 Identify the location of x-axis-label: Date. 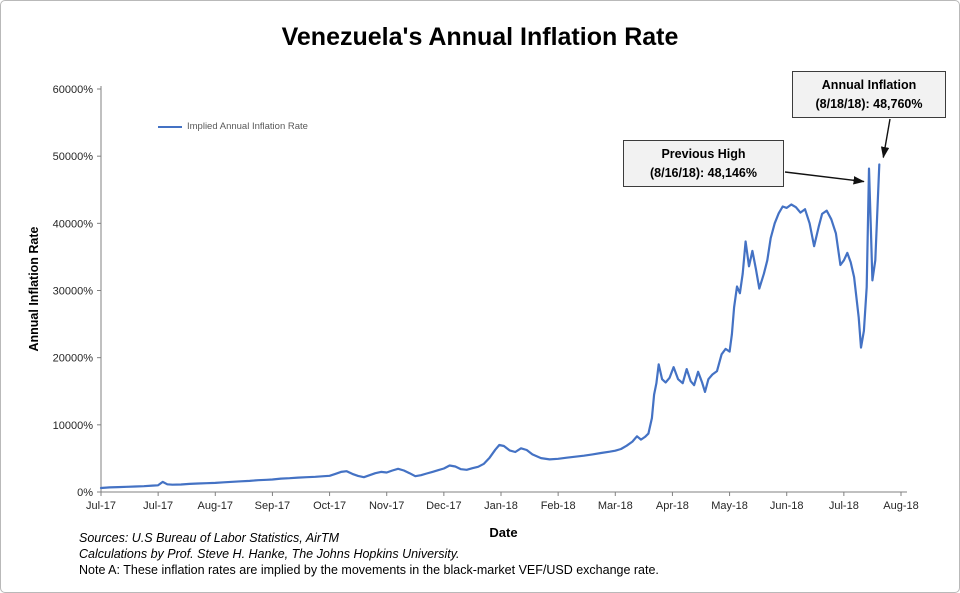
(503, 532).